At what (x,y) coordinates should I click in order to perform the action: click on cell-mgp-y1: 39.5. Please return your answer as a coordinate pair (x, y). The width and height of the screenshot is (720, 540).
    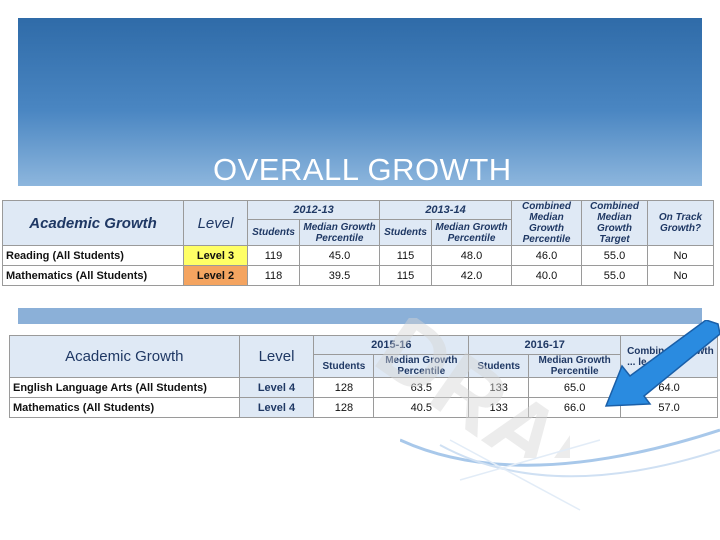
    Looking at the image, I should click on (339, 275).